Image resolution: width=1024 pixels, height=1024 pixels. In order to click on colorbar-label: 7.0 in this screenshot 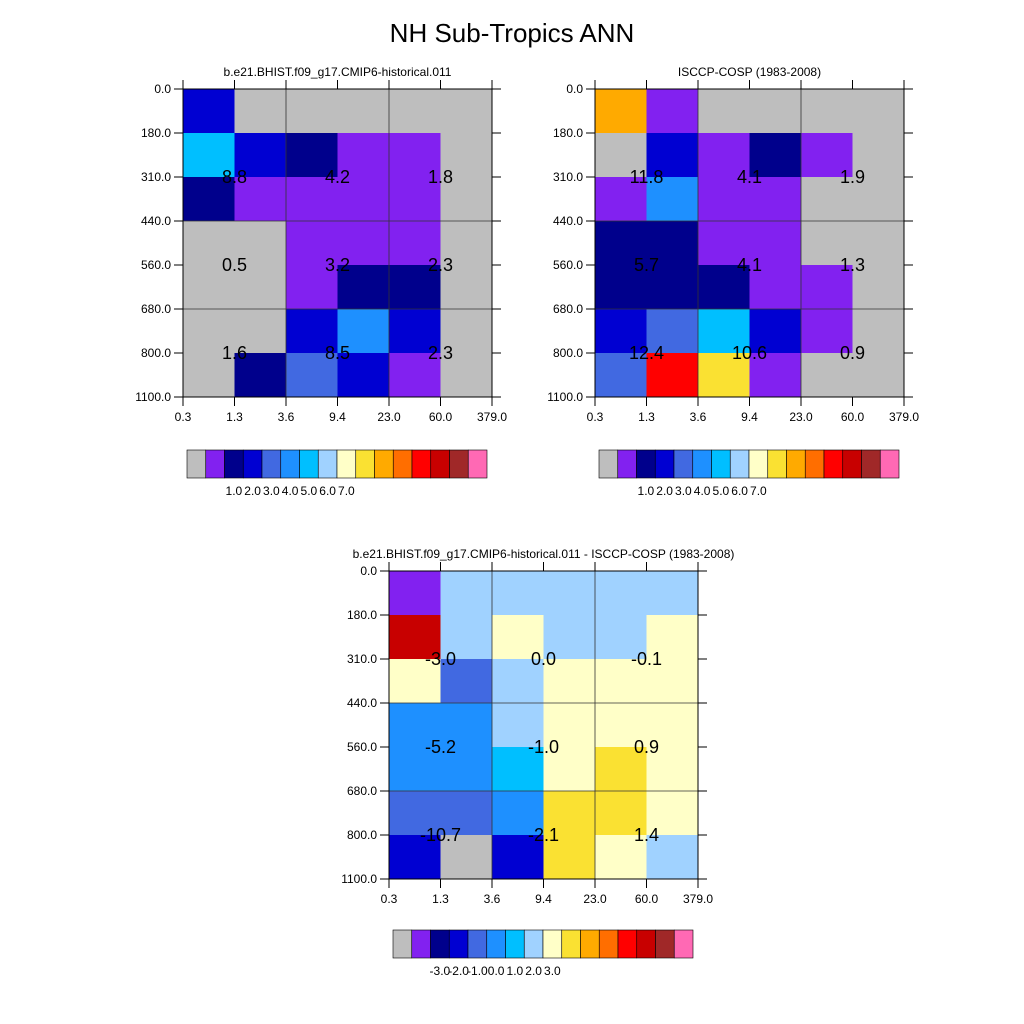, I will do `click(758, 491)`.